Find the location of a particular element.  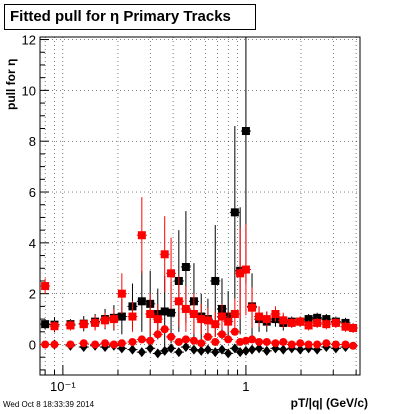

x-tick-label: 10⁻¹ is located at coordinates (63, 386).